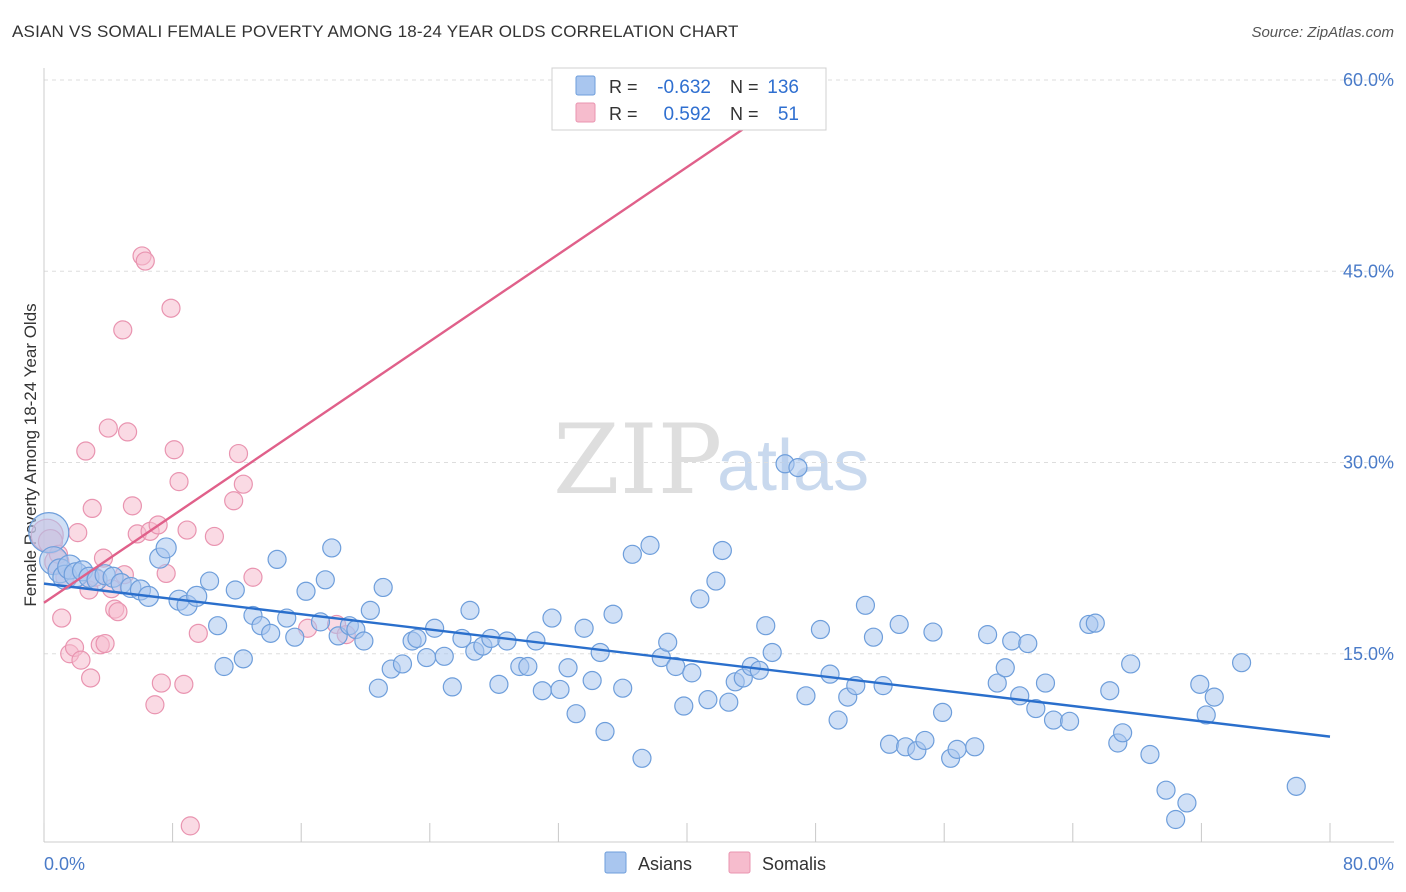 The image size is (1406, 892). Describe the element at coordinates (585, 112) in the screenshot. I see `somali-swatch` at that location.